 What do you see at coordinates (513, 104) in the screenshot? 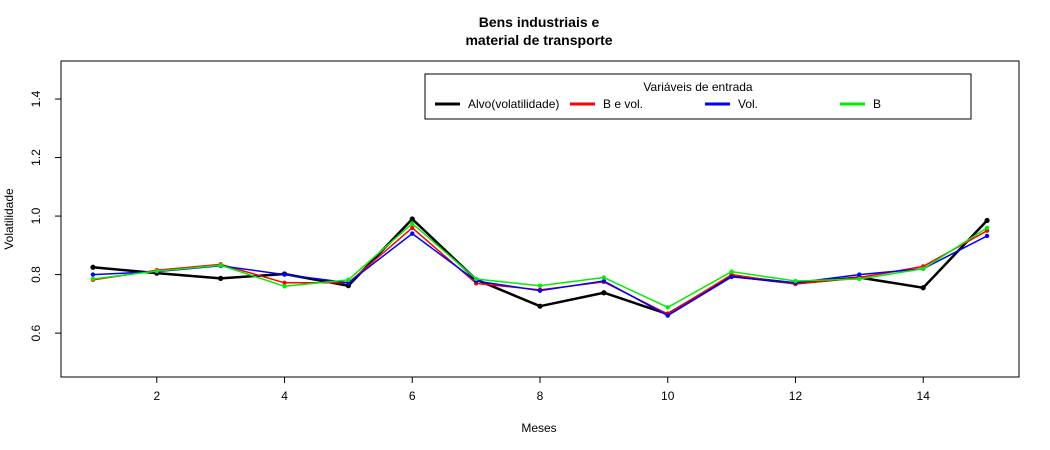
I see `legend-label-0: Alvo(volatilidade)` at bounding box center [513, 104].